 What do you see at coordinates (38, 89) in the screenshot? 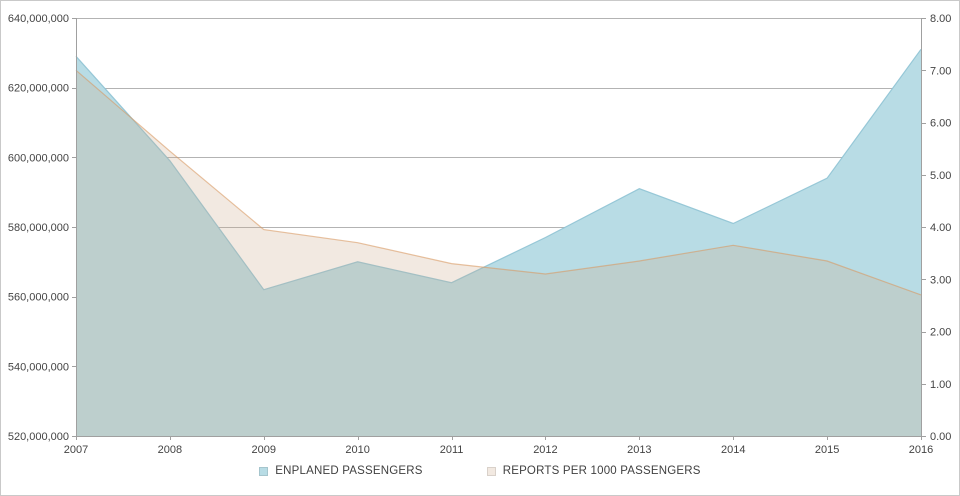
I see `left-axis-tick-label: 620,000,000` at bounding box center [38, 89].